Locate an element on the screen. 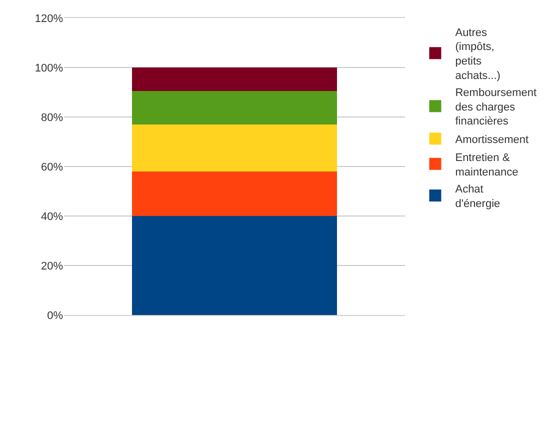 The height and width of the screenshot is (423, 555). legend-label: Amortissement is located at coordinates (492, 140).